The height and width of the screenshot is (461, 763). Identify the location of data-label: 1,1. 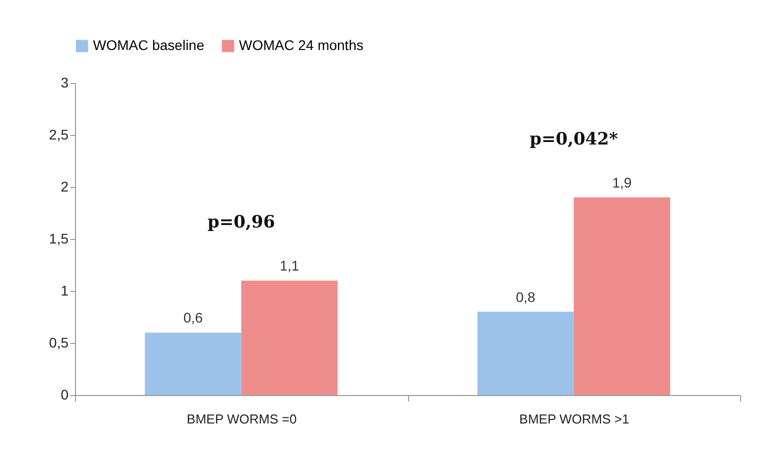
(290, 266).